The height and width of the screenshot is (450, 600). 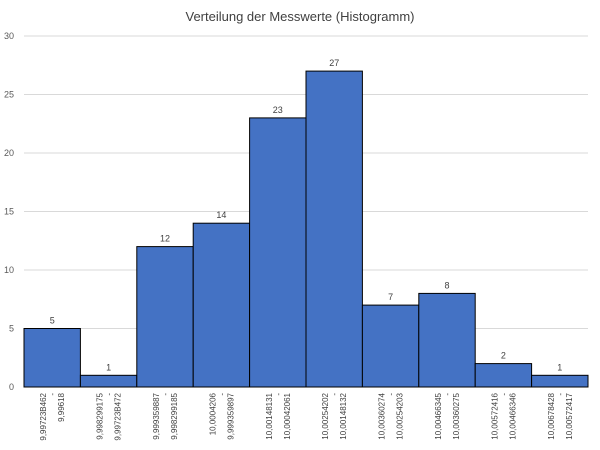 What do you see at coordinates (165, 239) in the screenshot?
I see `data-label-3: 12` at bounding box center [165, 239].